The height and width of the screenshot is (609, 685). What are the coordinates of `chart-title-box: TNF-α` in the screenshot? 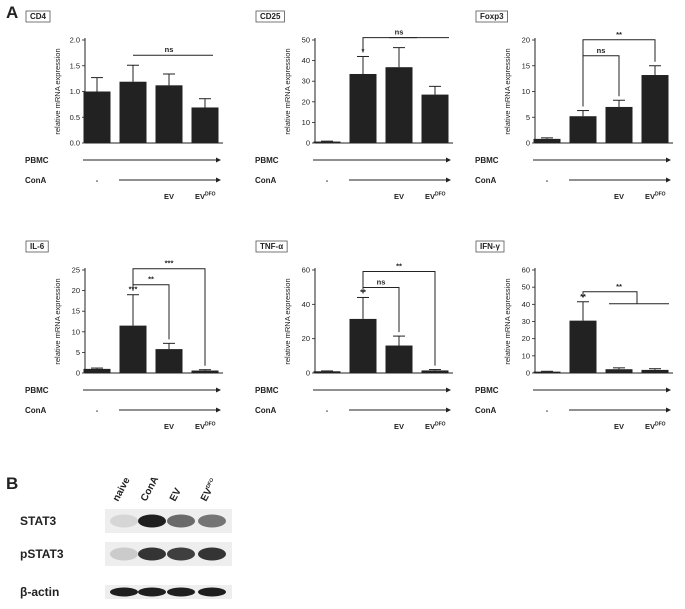 It's located at (271, 246).